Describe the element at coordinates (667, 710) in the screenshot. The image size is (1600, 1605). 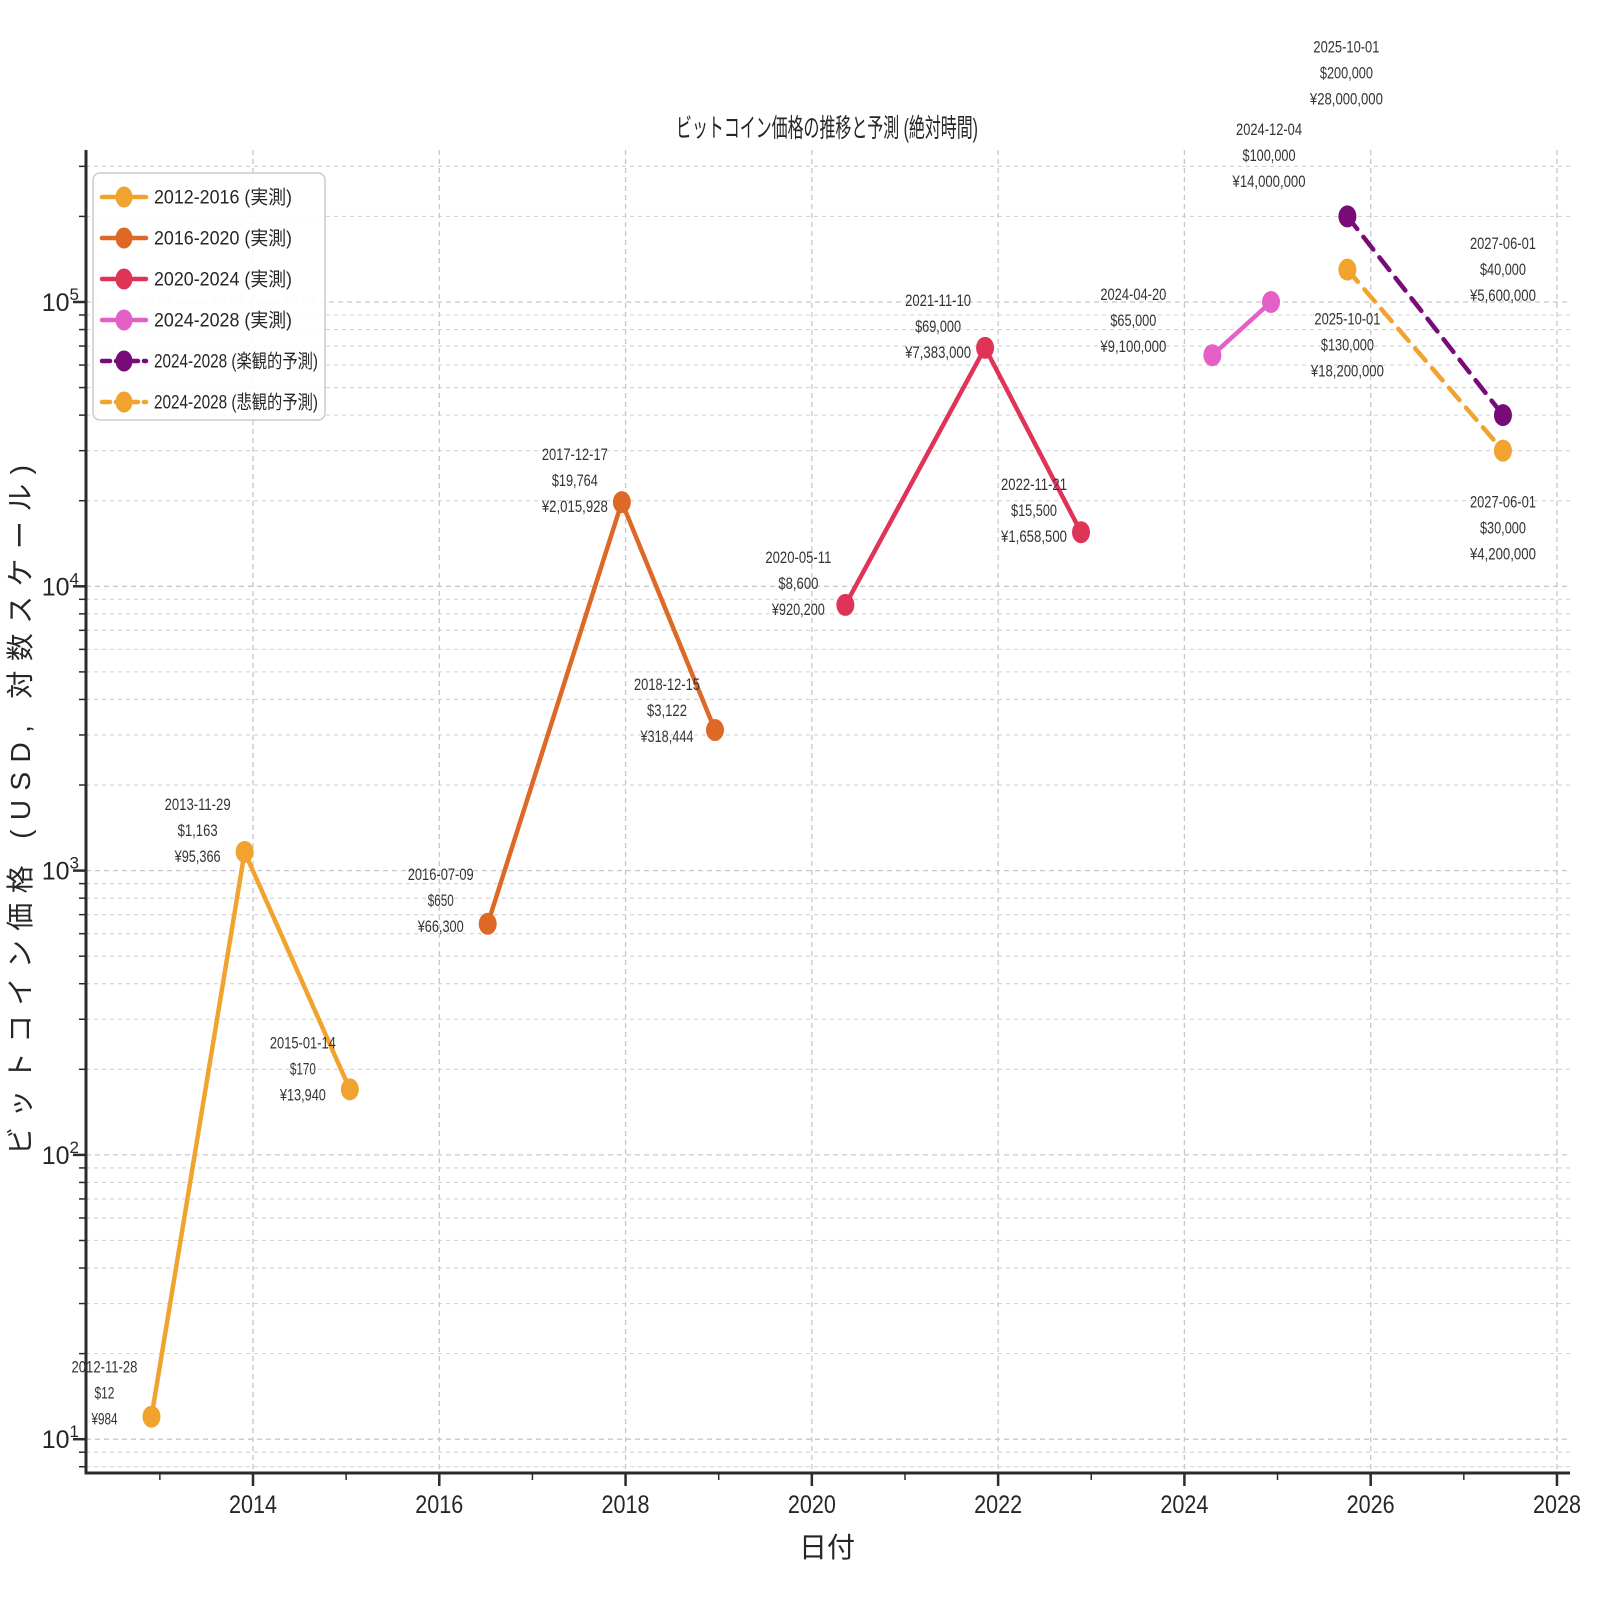
I see `annotation-usd-value: $3,122` at that location.